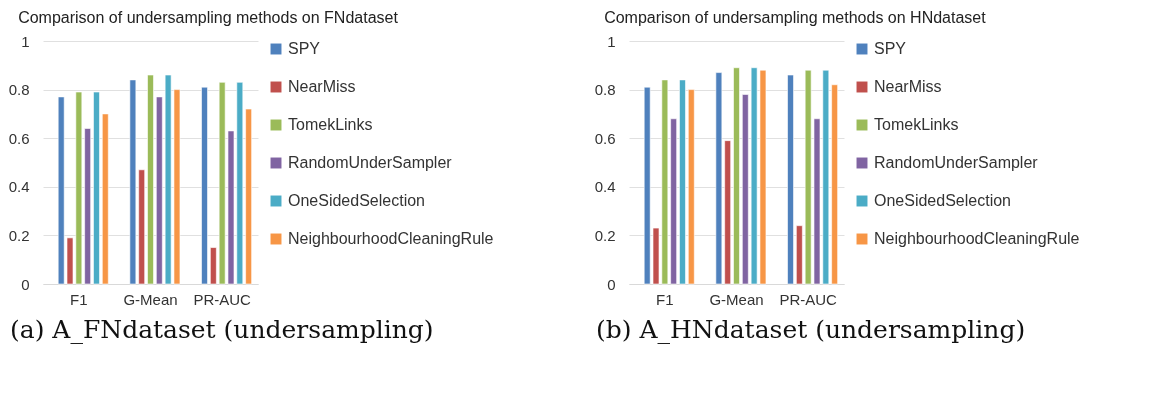 Image resolution: width=1172 pixels, height=403 pixels. What do you see at coordinates (811, 329) in the screenshot?
I see `text: (b) A_HNdataset (undersampling)` at bounding box center [811, 329].